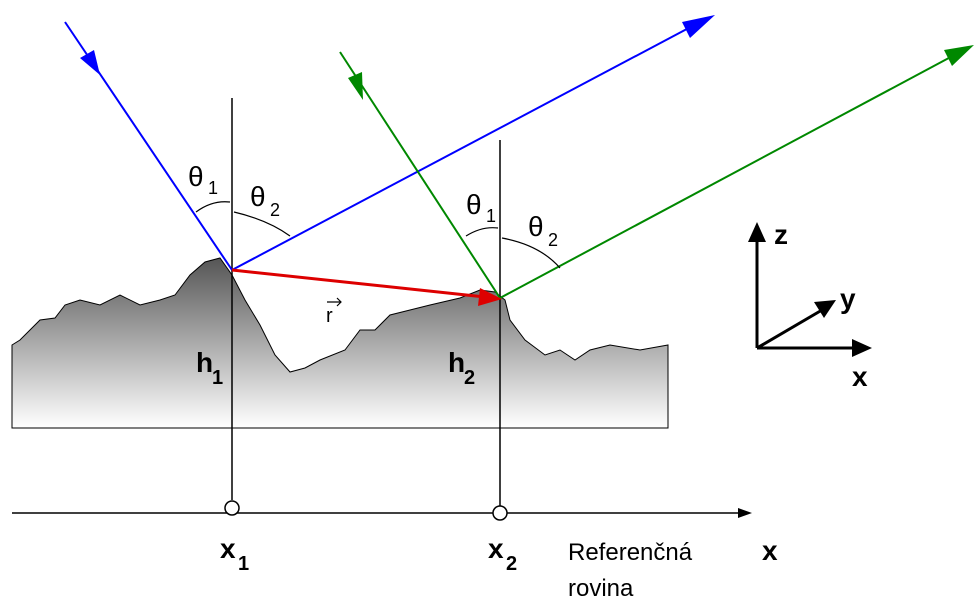  I want to click on reference-label: Referenčná, so click(630, 552).